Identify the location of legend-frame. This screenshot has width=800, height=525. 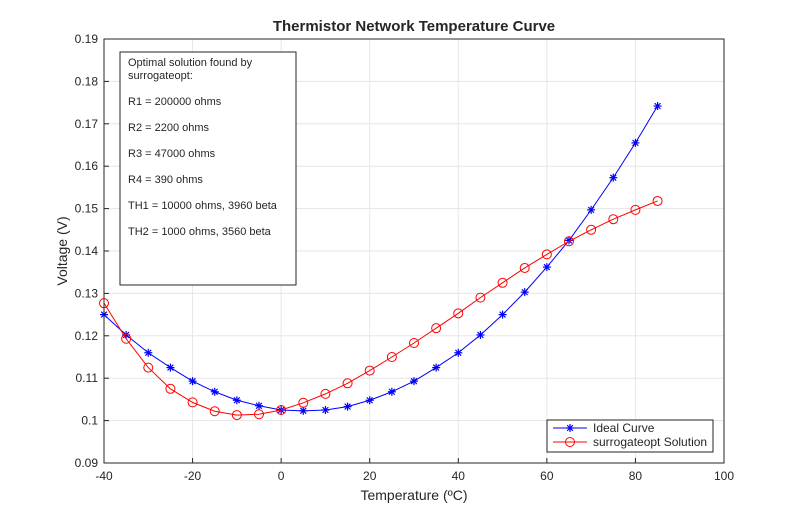
(630, 436).